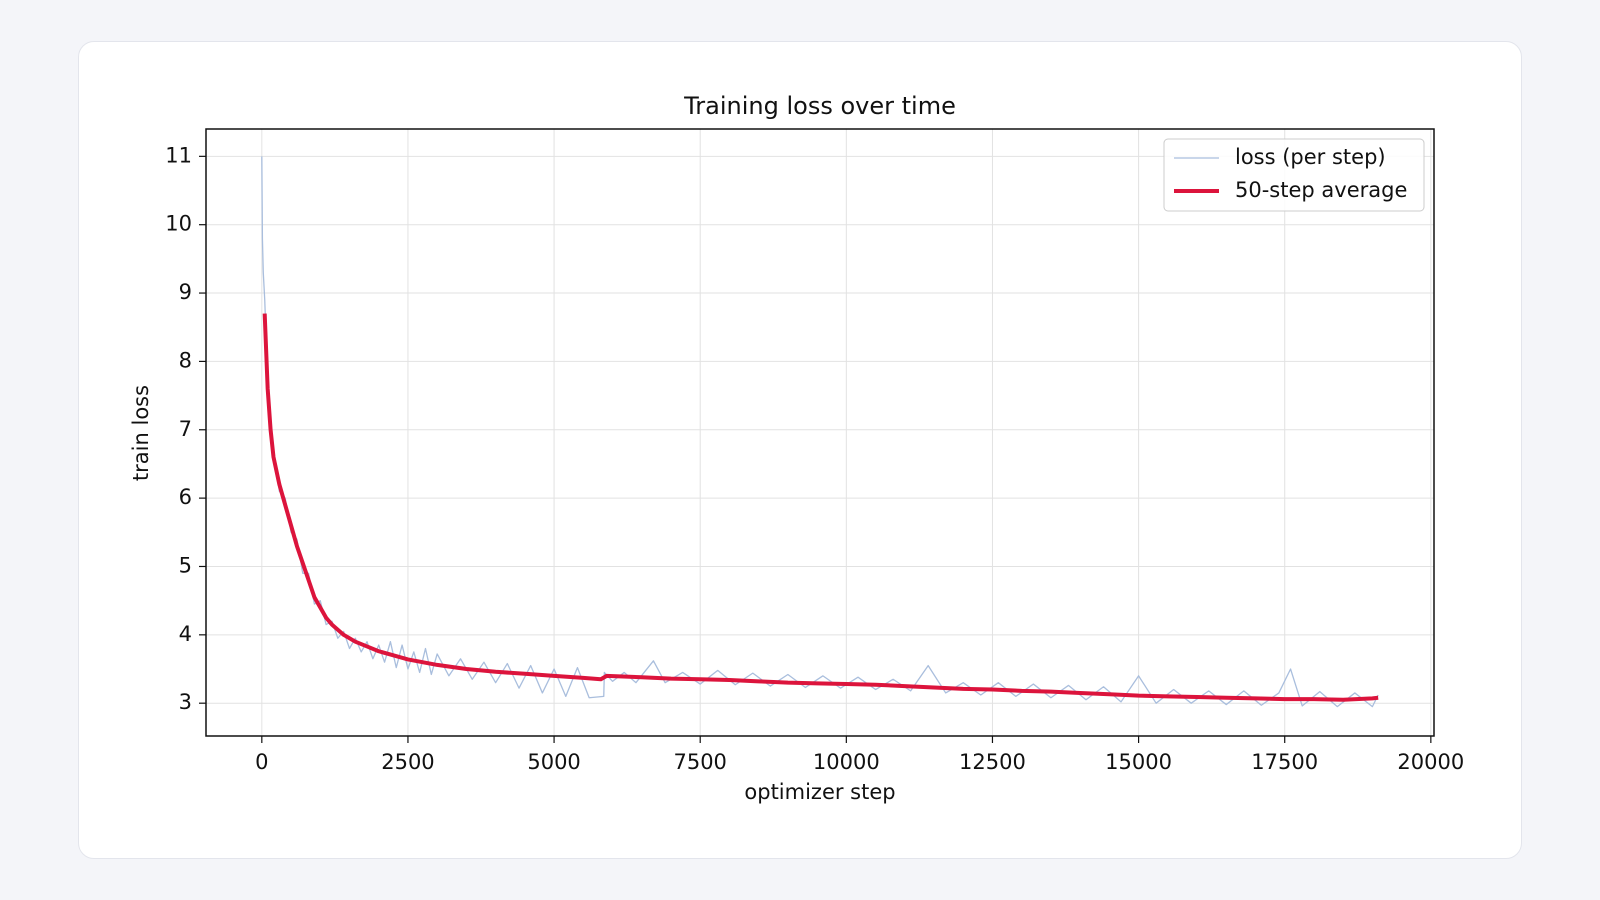  What do you see at coordinates (185, 429) in the screenshot?
I see `y-tick-label: 7` at bounding box center [185, 429].